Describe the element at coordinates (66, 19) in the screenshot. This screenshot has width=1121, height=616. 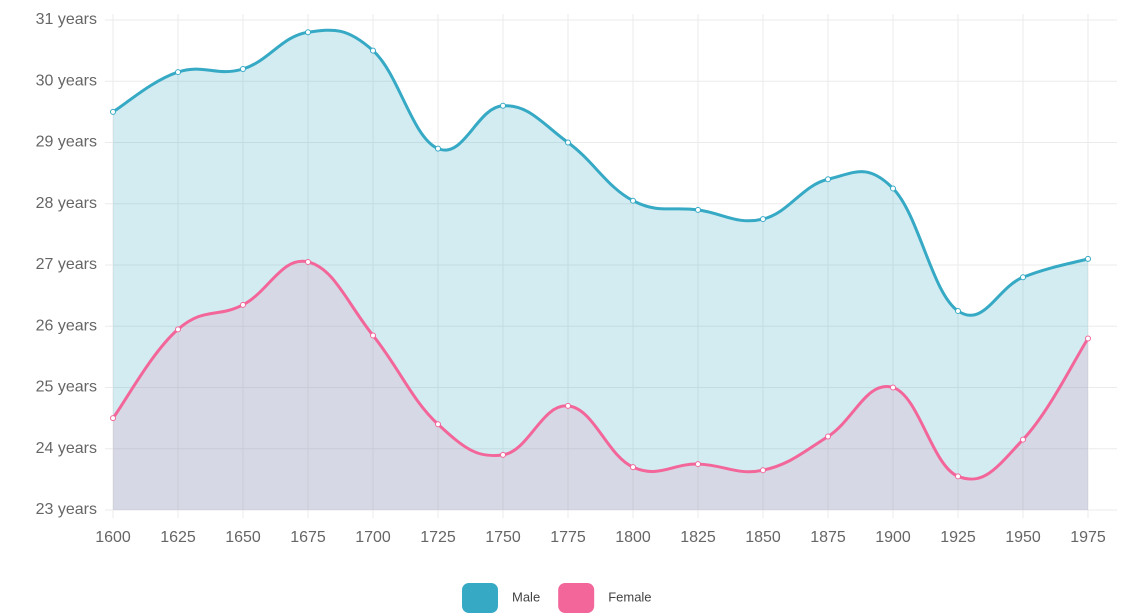
I see `y-tick-label: 31 years` at that location.